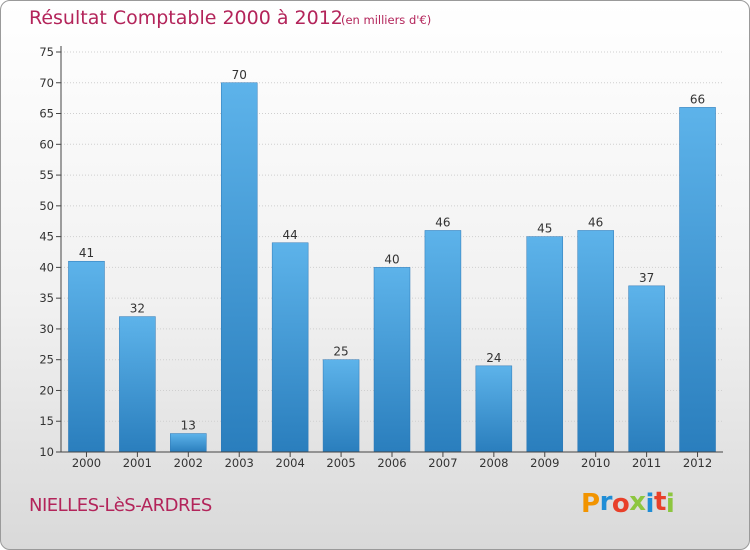  What do you see at coordinates (46, 206) in the screenshot?
I see `y-tick-label: 50` at bounding box center [46, 206].